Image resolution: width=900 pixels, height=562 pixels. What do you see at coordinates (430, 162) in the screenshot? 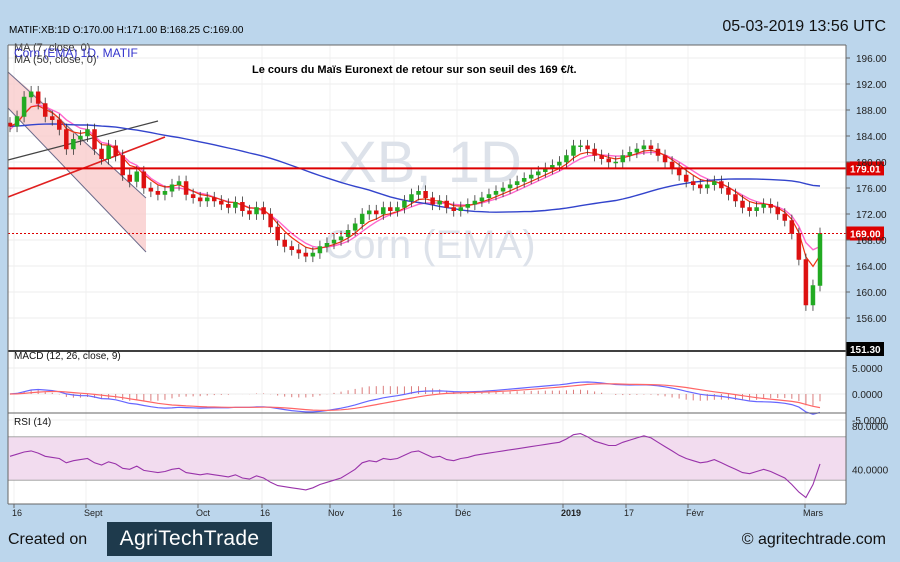
I see `watermark-symbol: XB, 1D` at bounding box center [430, 162].